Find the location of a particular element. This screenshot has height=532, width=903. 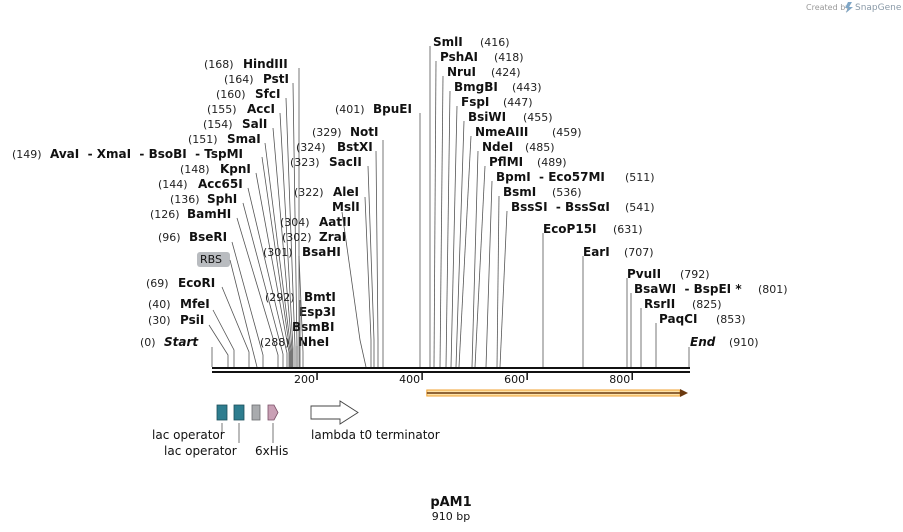

site-label-bsawi: BsaWI - BspEI * (801) is located at coordinates (711, 289).